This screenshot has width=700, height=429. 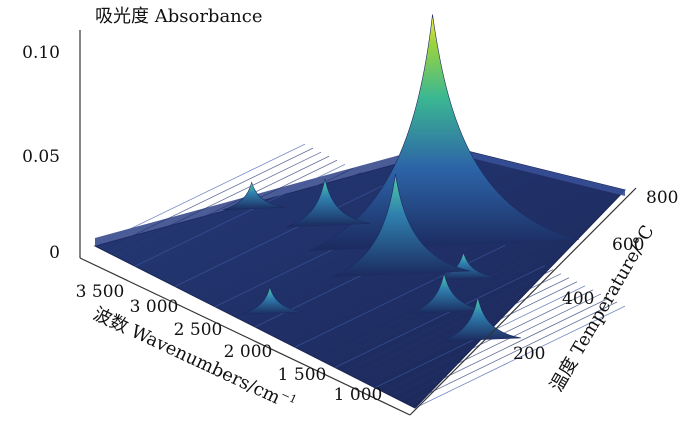 I want to click on z-tick-label: 0.10, so click(x=41, y=53).